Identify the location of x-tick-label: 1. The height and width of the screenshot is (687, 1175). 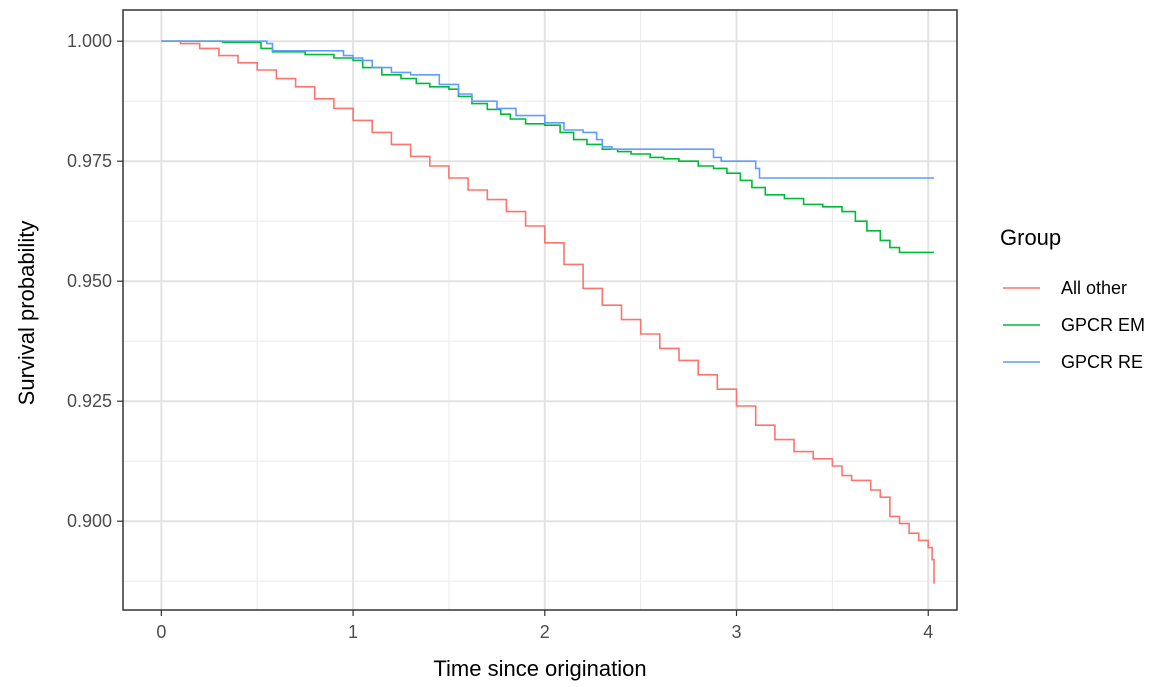
(353, 632).